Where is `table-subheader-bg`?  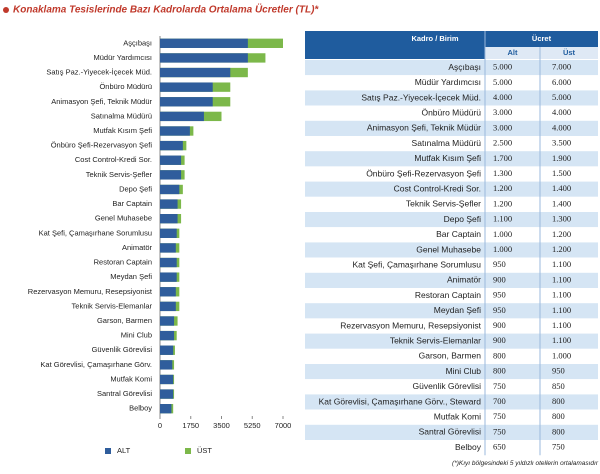
table-subheader-bg is located at coordinates (541, 53).